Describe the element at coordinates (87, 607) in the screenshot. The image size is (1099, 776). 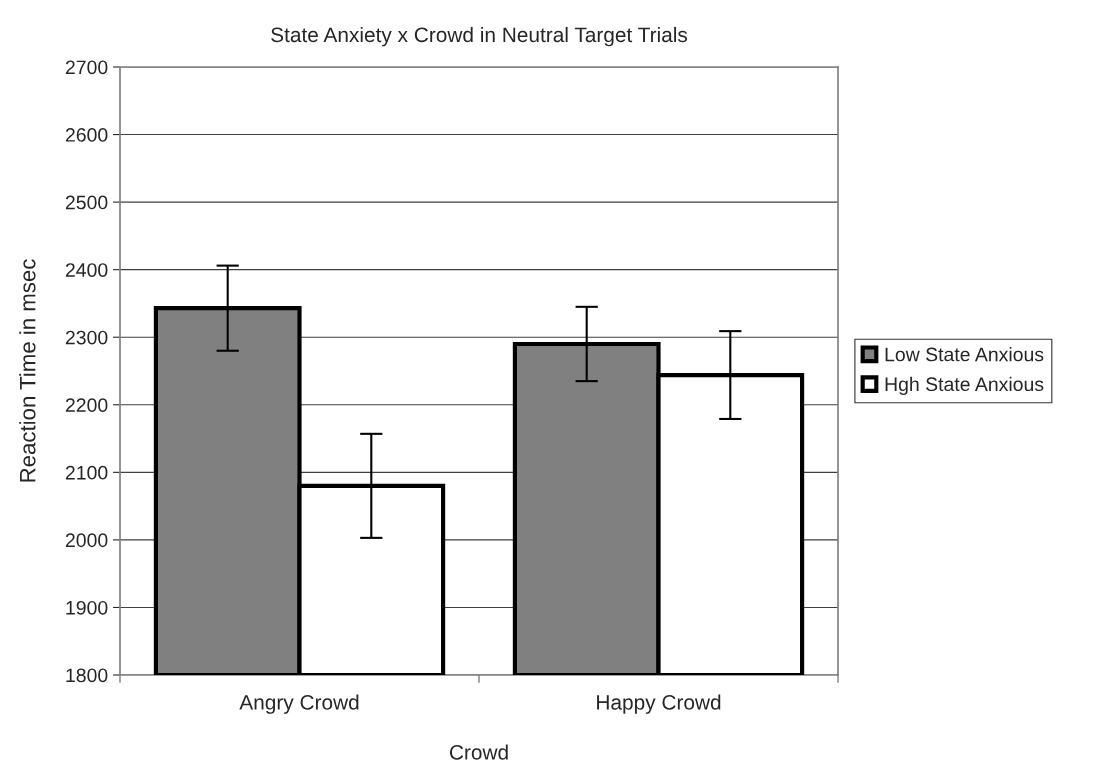
I see `y-tick-label: 1900` at that location.